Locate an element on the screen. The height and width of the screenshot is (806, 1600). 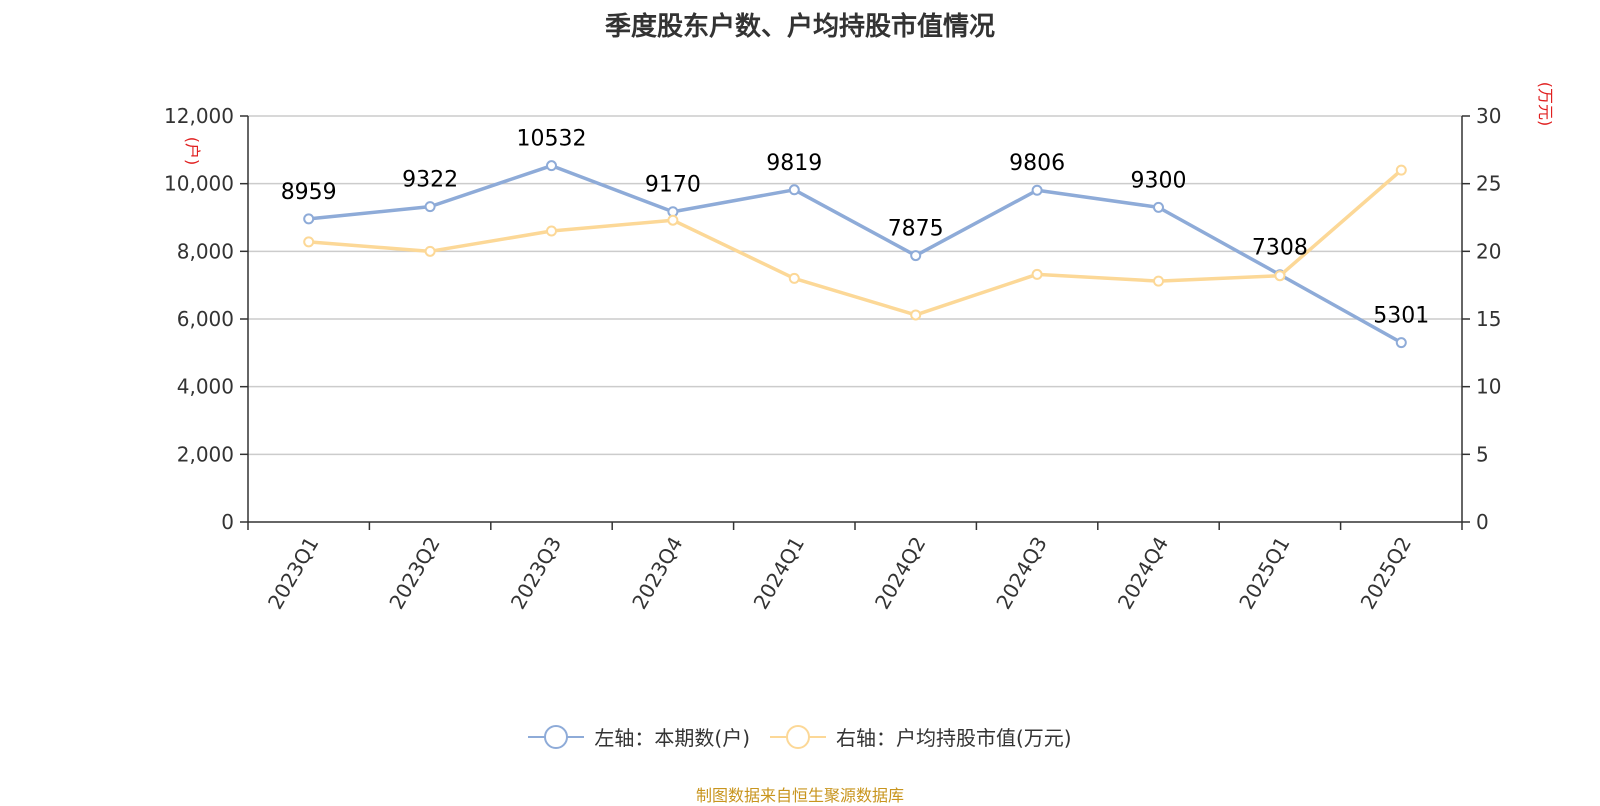
right-axis-tick-label: 15 is located at coordinates (1488, 319).